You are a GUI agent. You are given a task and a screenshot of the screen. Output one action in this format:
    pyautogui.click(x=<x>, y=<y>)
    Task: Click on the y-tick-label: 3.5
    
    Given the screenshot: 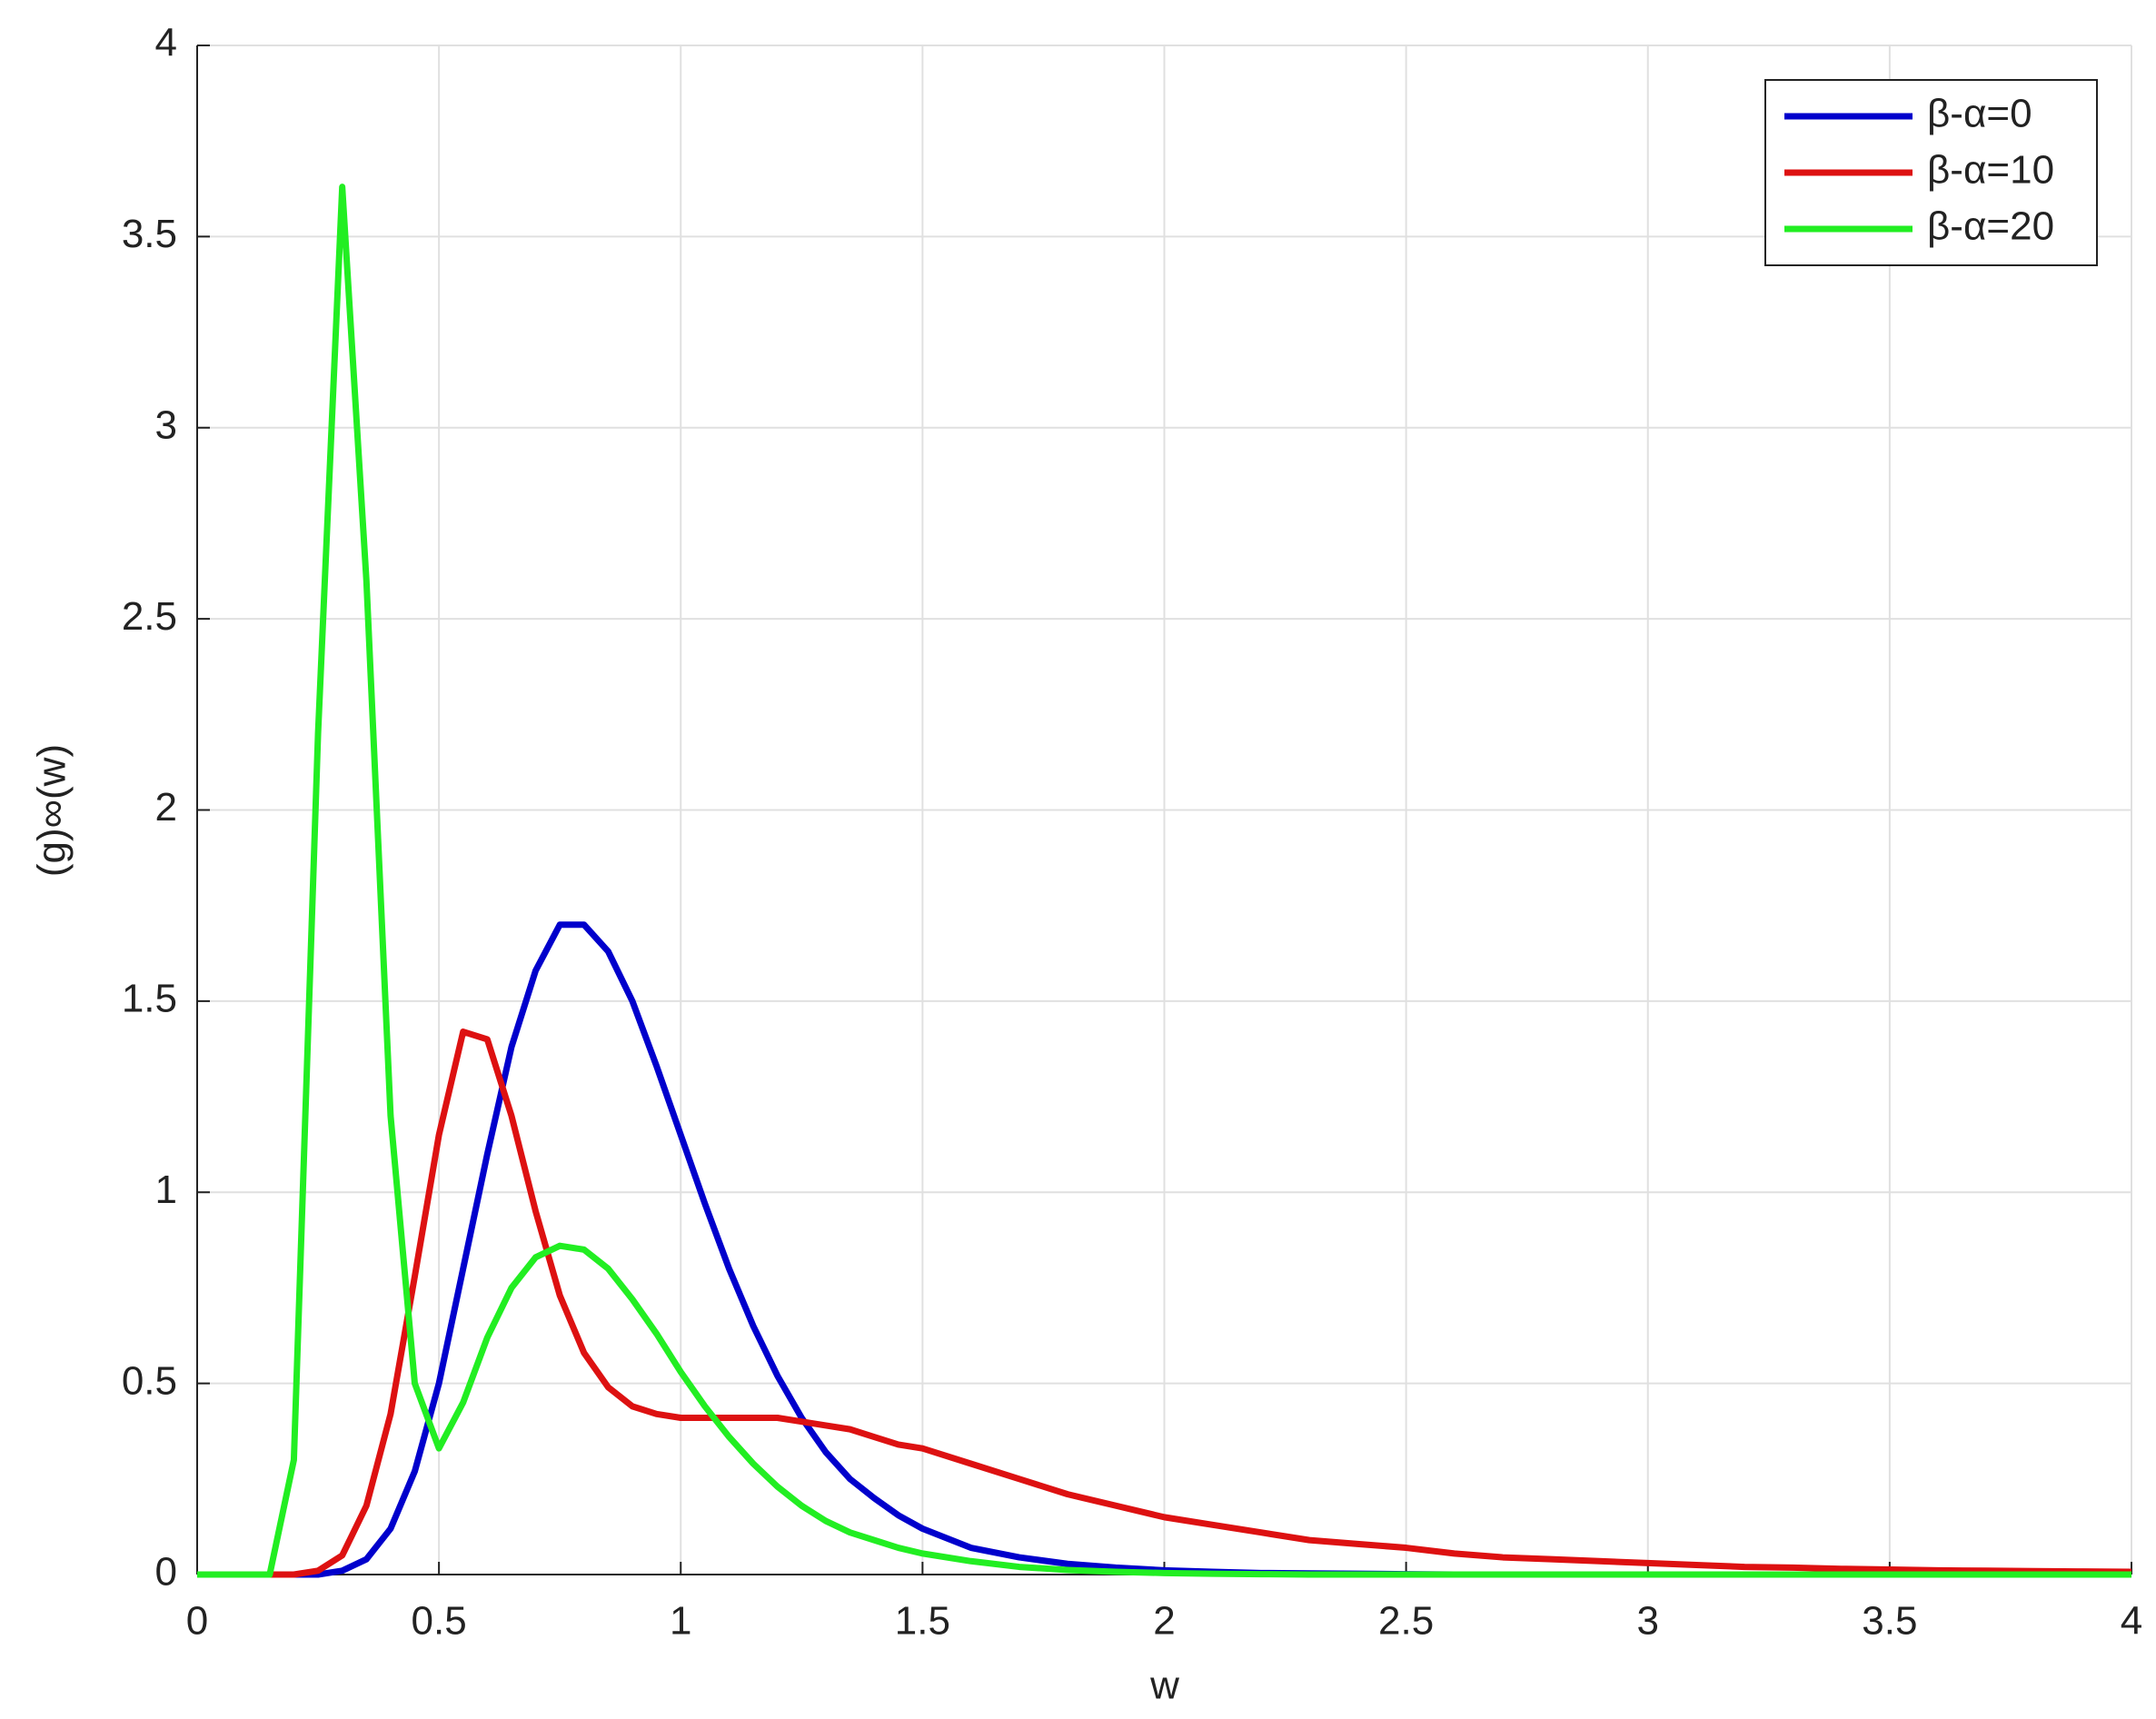 What is the action you would take?
    pyautogui.click(x=150, y=234)
    